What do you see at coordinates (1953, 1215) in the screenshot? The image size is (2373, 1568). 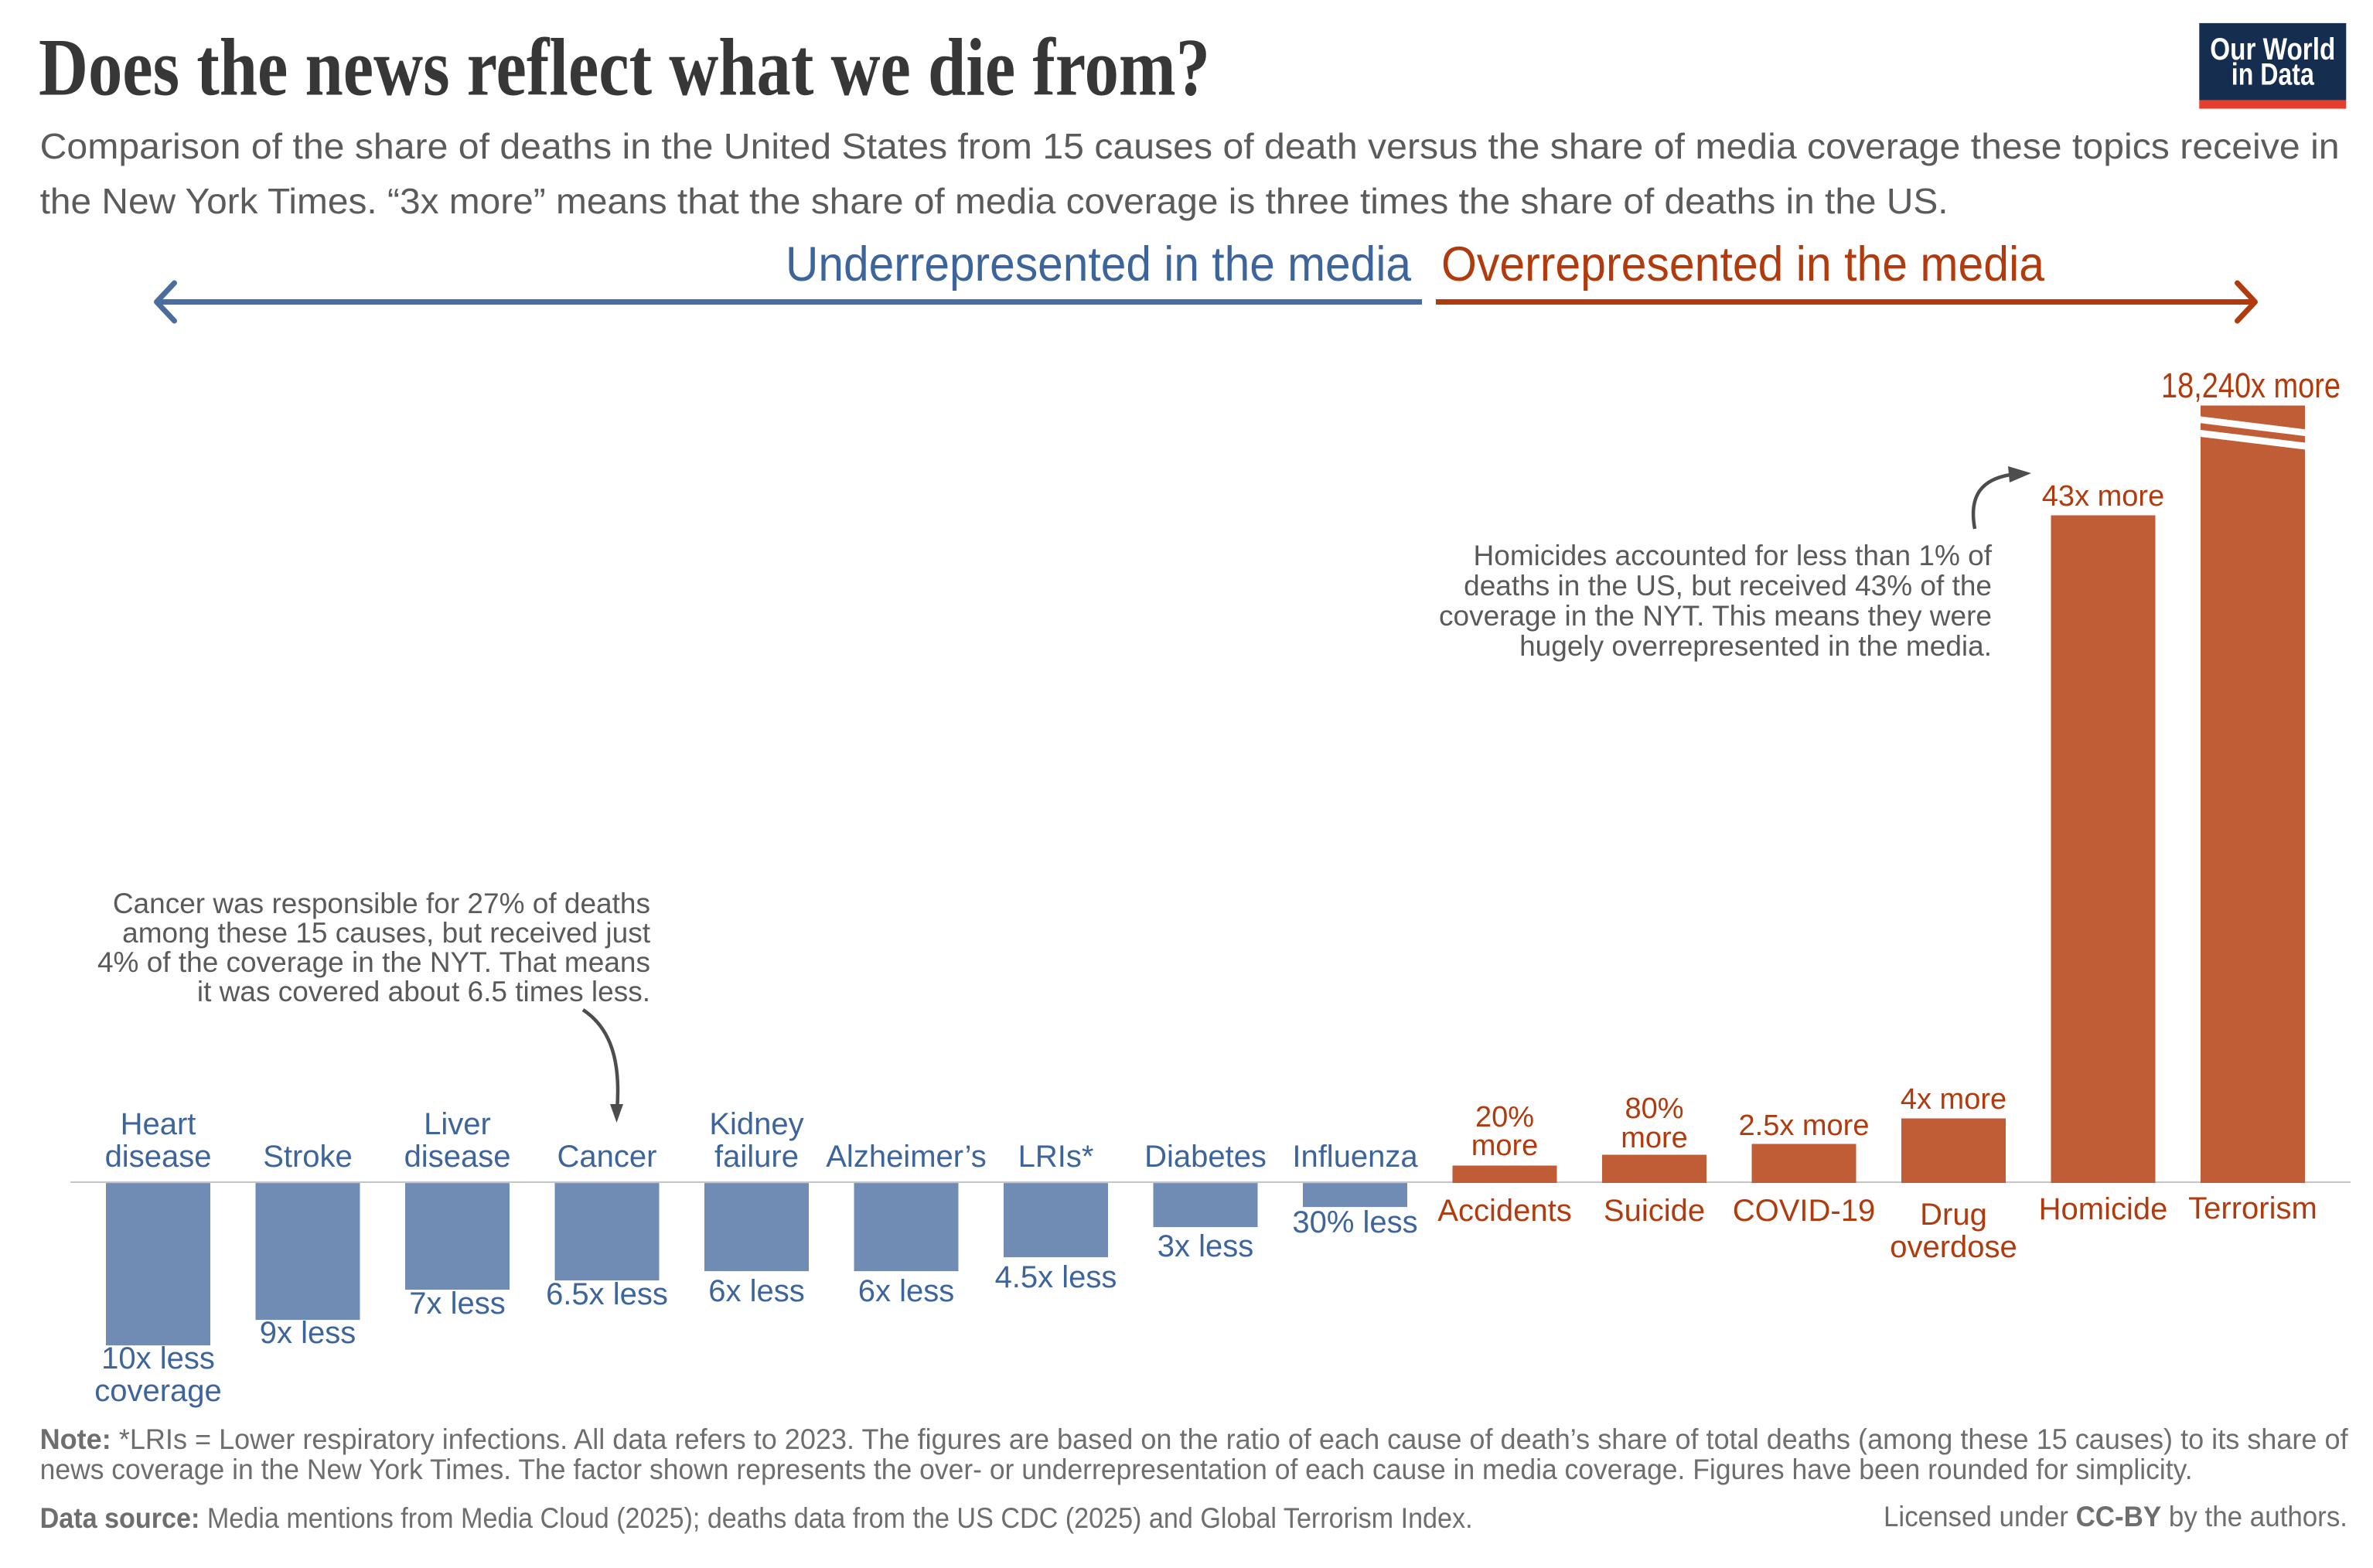 I see `svg-text: Drug` at bounding box center [1953, 1215].